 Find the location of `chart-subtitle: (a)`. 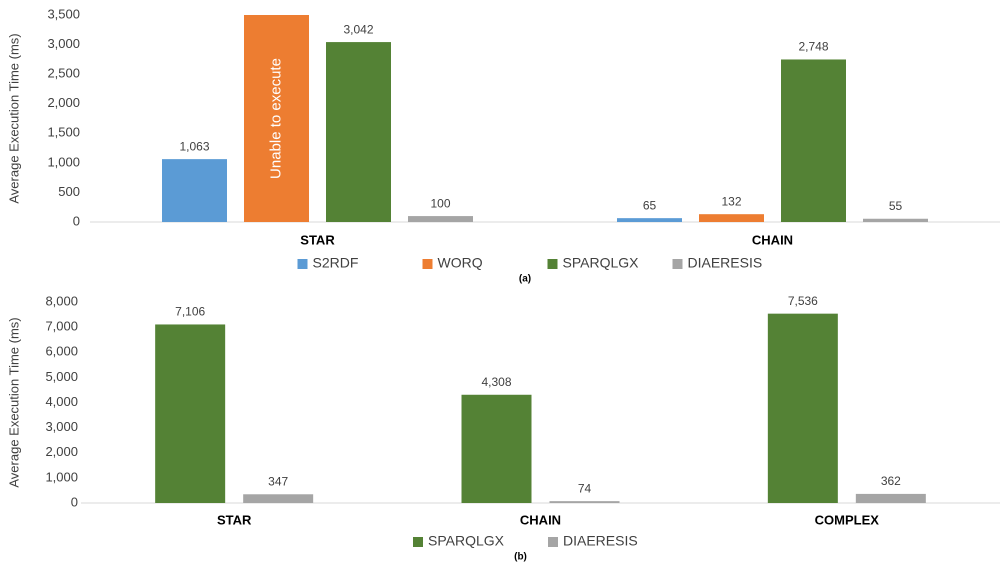

chart-subtitle: (a) is located at coordinates (525, 279).